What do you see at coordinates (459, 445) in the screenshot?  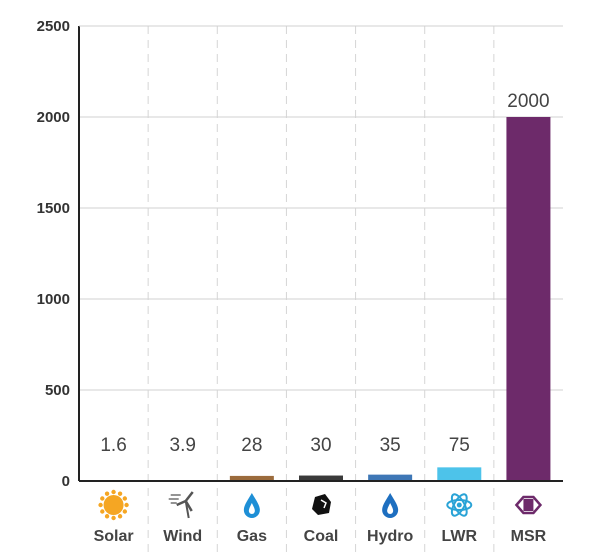 I see `data-label: 75` at bounding box center [459, 445].